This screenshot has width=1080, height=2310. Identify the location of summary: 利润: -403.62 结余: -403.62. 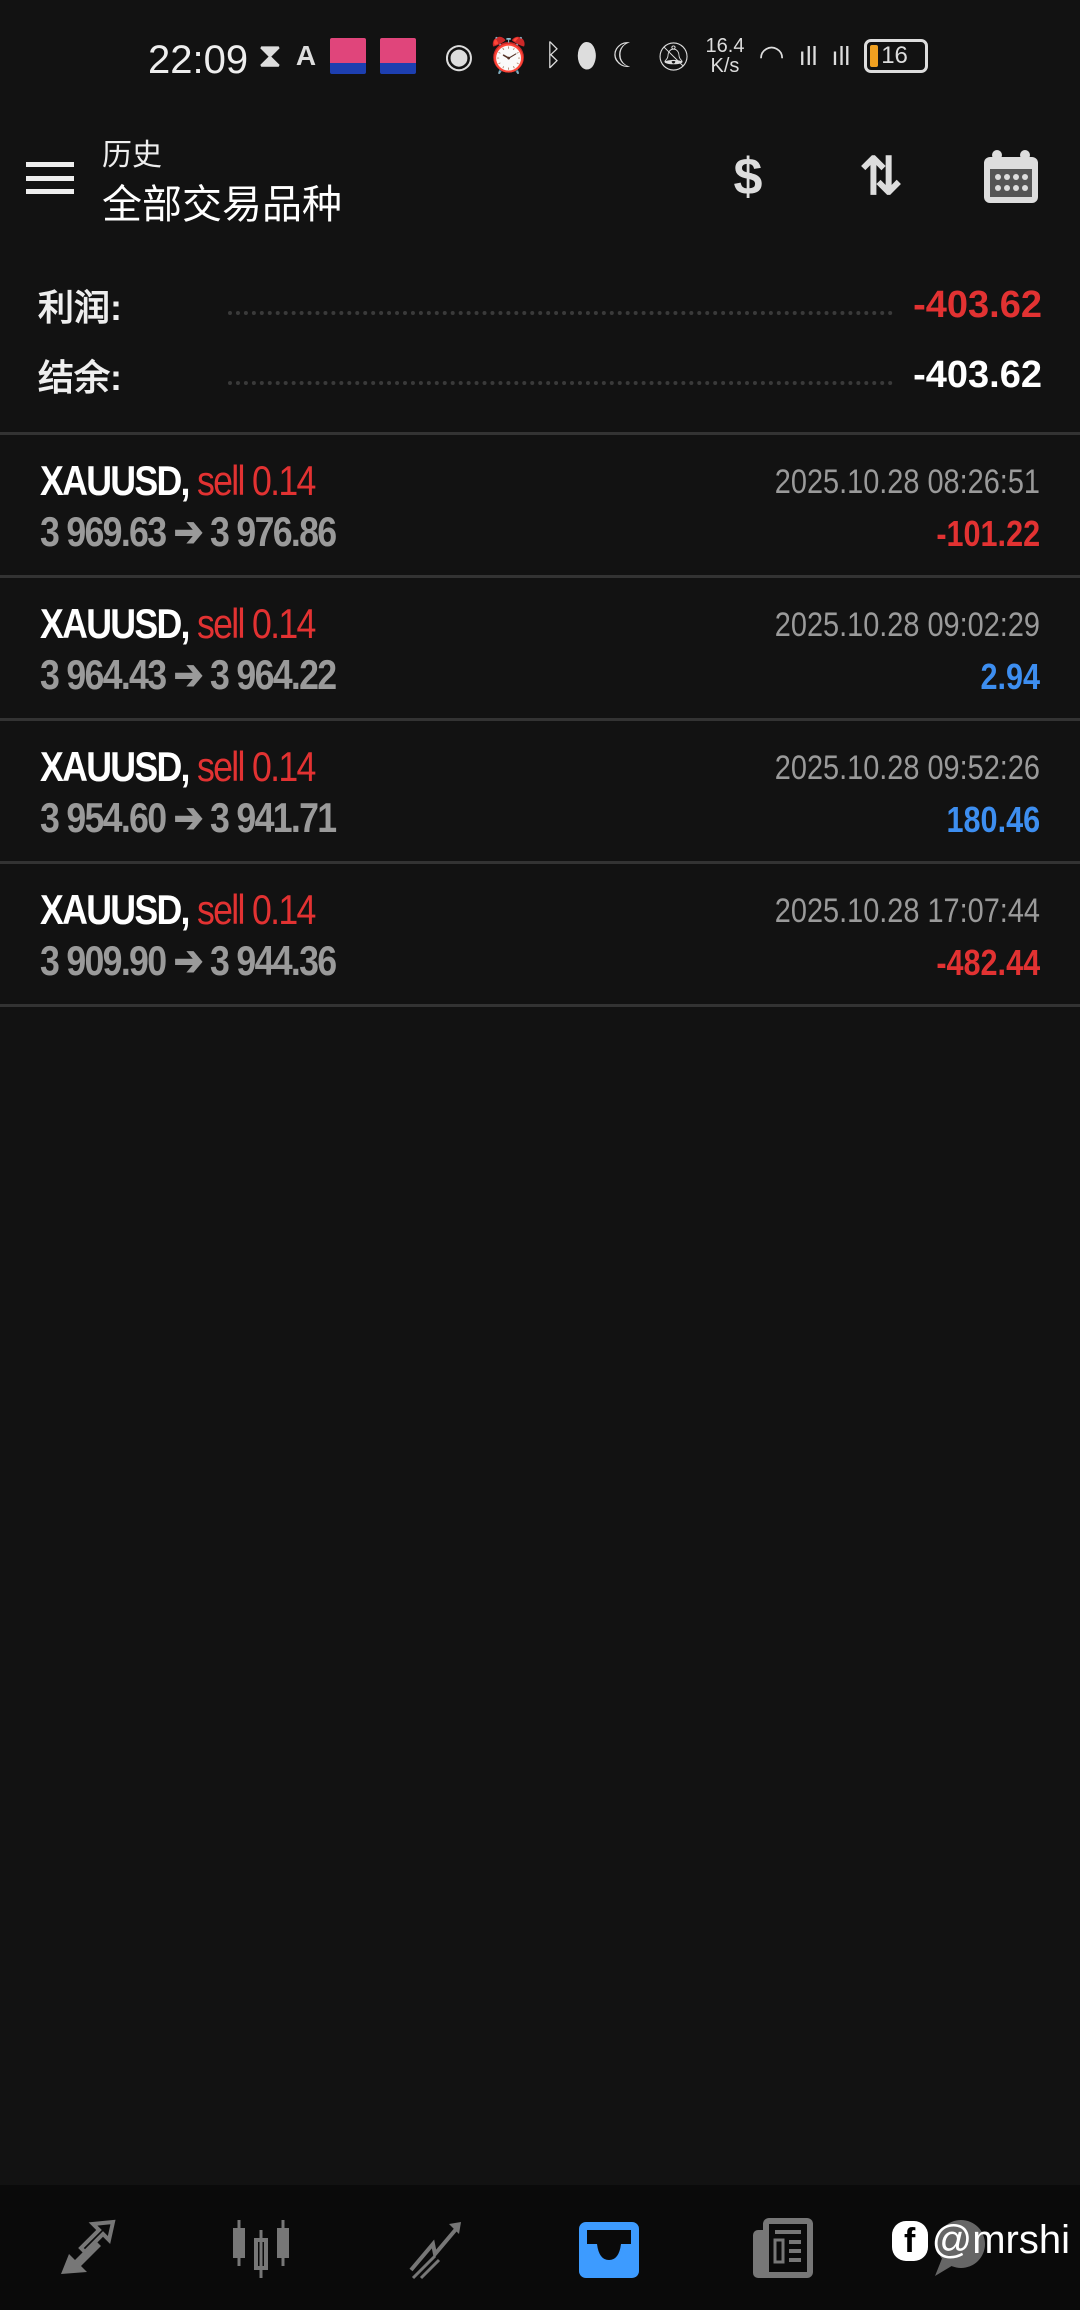
(540, 340).